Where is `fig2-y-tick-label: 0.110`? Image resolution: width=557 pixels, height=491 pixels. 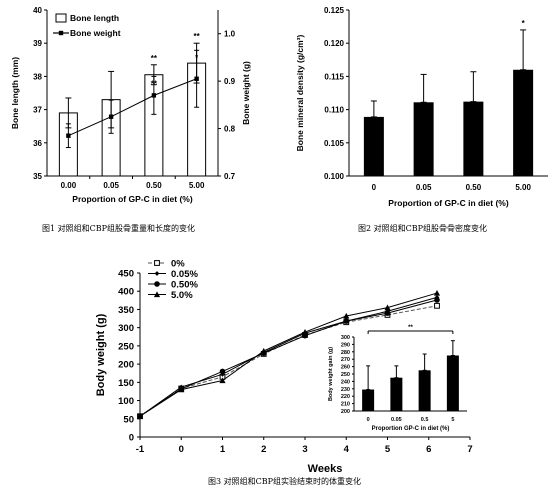
fig2-y-tick-label: 0.110 is located at coordinates (334, 110).